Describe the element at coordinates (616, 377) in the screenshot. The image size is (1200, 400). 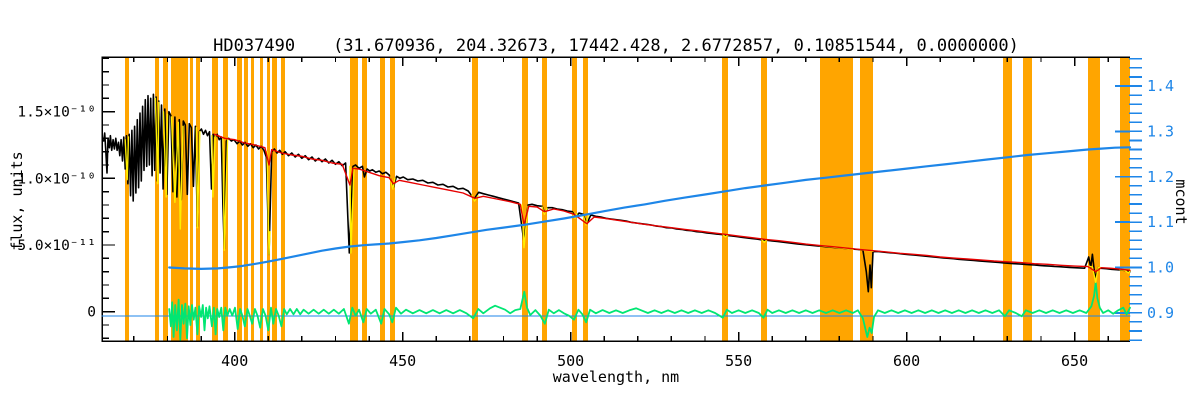
I see `x-axis-title: wavelength, nm` at that location.